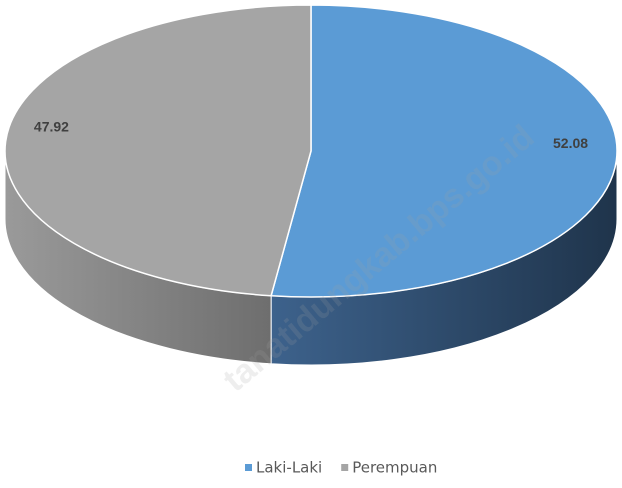 The image size is (622, 488). I want to click on data-label: 47.92, so click(51, 127).